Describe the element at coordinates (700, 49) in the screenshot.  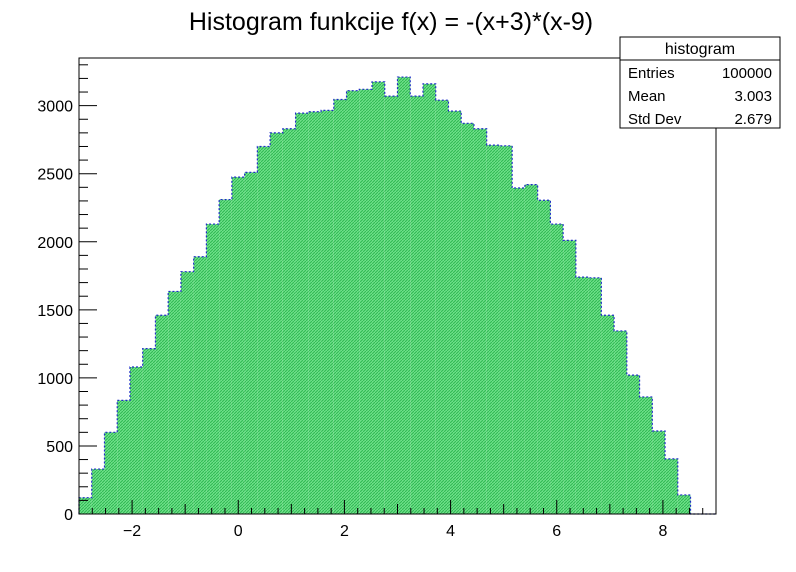
I see `stats-box-title: histogram` at that location.